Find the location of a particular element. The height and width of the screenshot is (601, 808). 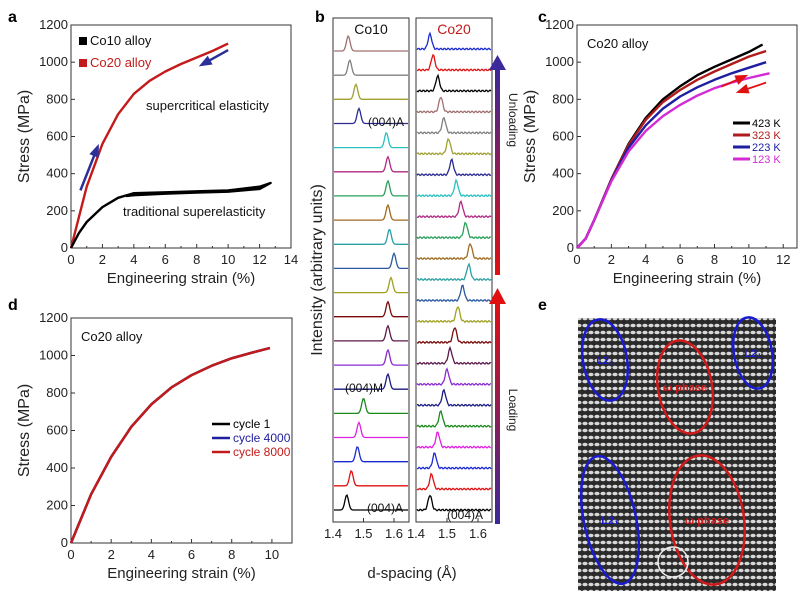

panel-letter-e: e is located at coordinates (542, 305).